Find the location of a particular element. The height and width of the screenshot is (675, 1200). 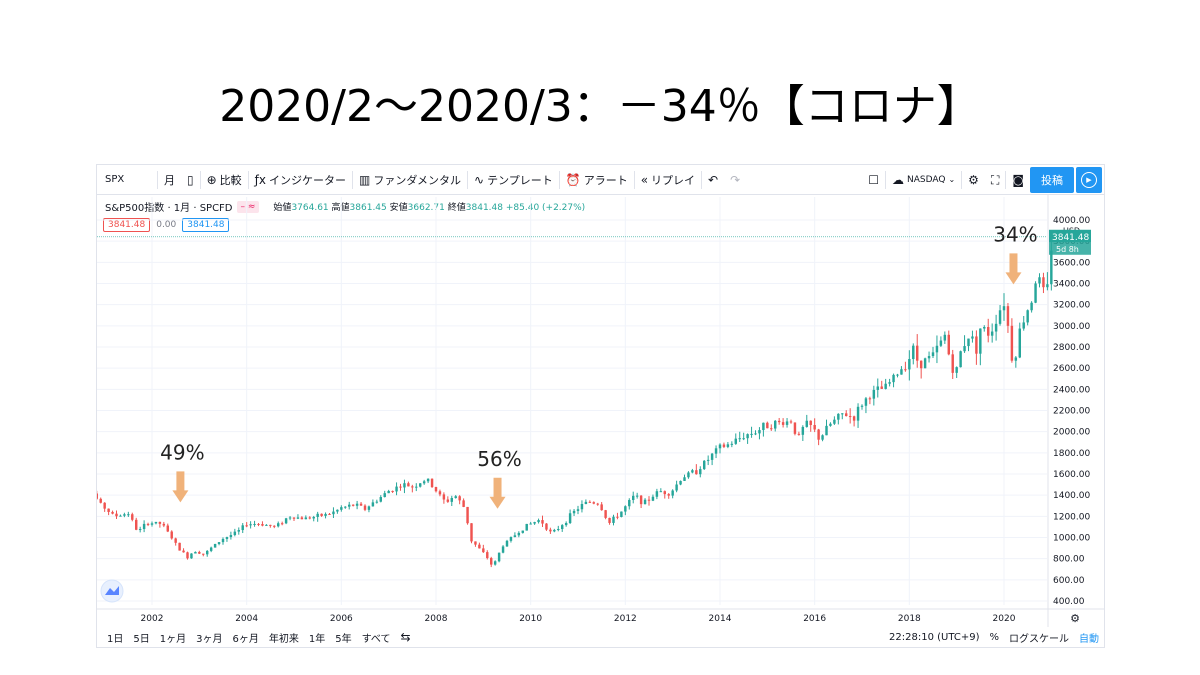

percent-toggle: % is located at coordinates (994, 637).